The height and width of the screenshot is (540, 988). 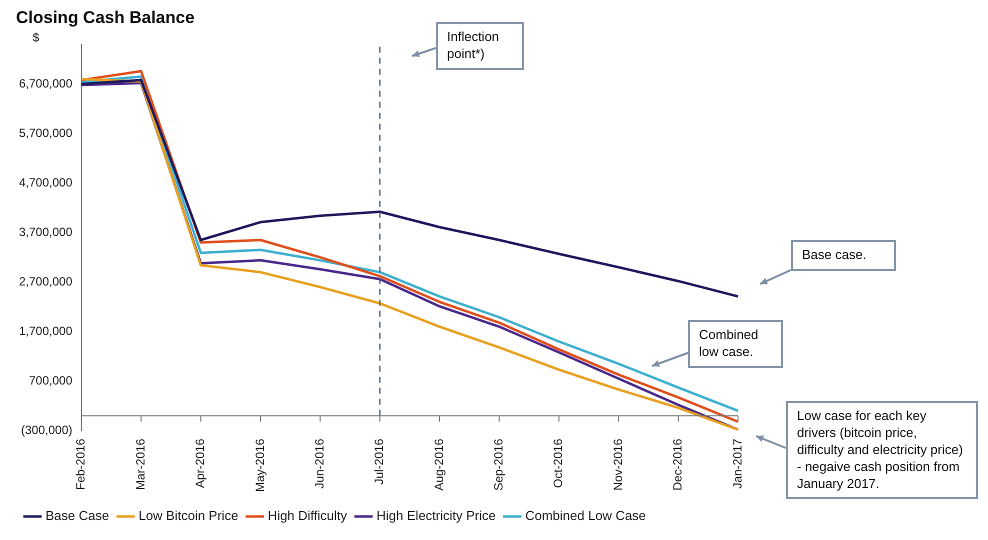 I want to click on legend-label: Combined Low Case, so click(x=585, y=516).